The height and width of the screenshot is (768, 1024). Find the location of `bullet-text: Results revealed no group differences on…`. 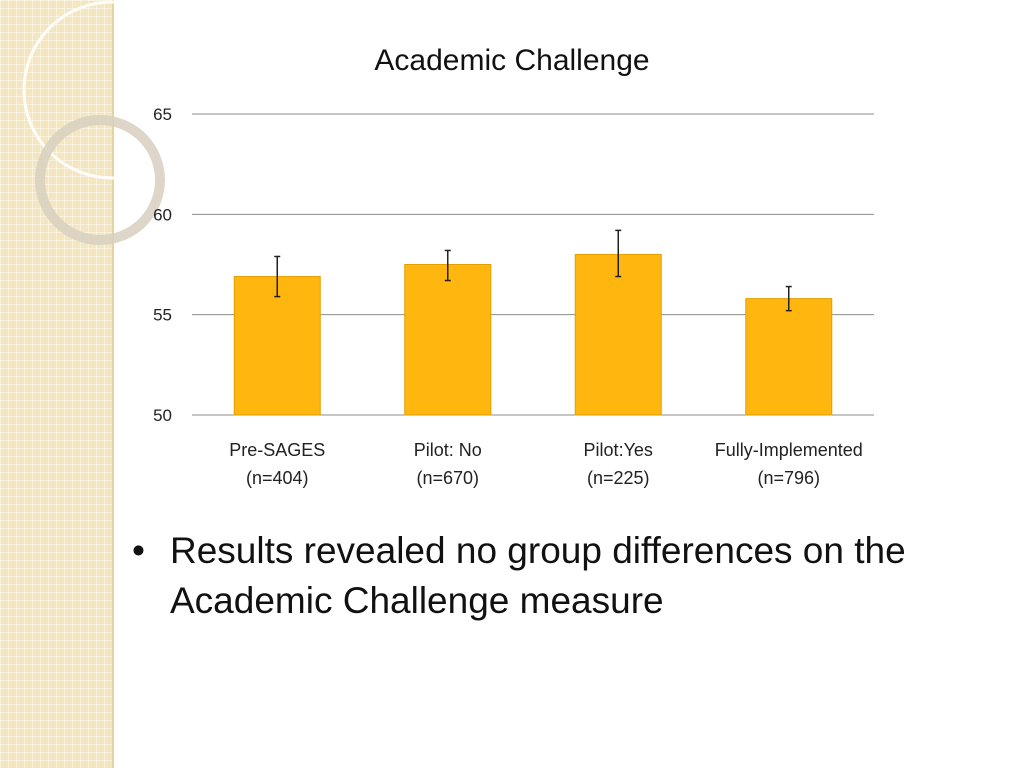

bullet-text: Results revealed no group differences on… is located at coordinates (538, 575).